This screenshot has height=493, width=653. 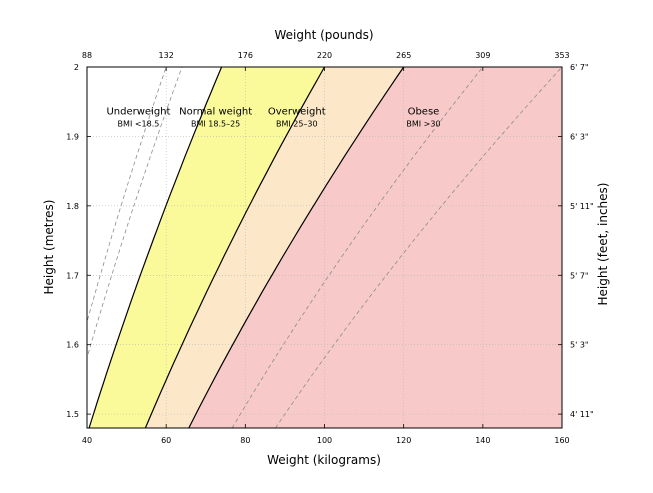 What do you see at coordinates (72, 414) in the screenshot?
I see `y-tick-label: 1.5` at bounding box center [72, 414].